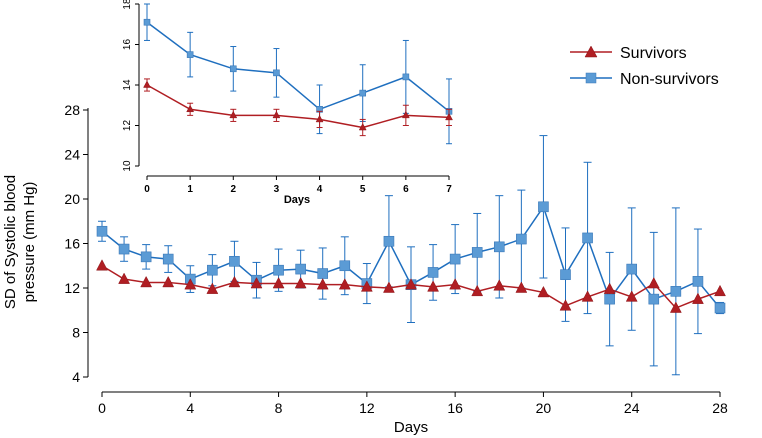 The width and height of the screenshot is (762, 438). What do you see at coordinates (72, 199) in the screenshot?
I see `main-y-tick-label: 20` at bounding box center [72, 199].